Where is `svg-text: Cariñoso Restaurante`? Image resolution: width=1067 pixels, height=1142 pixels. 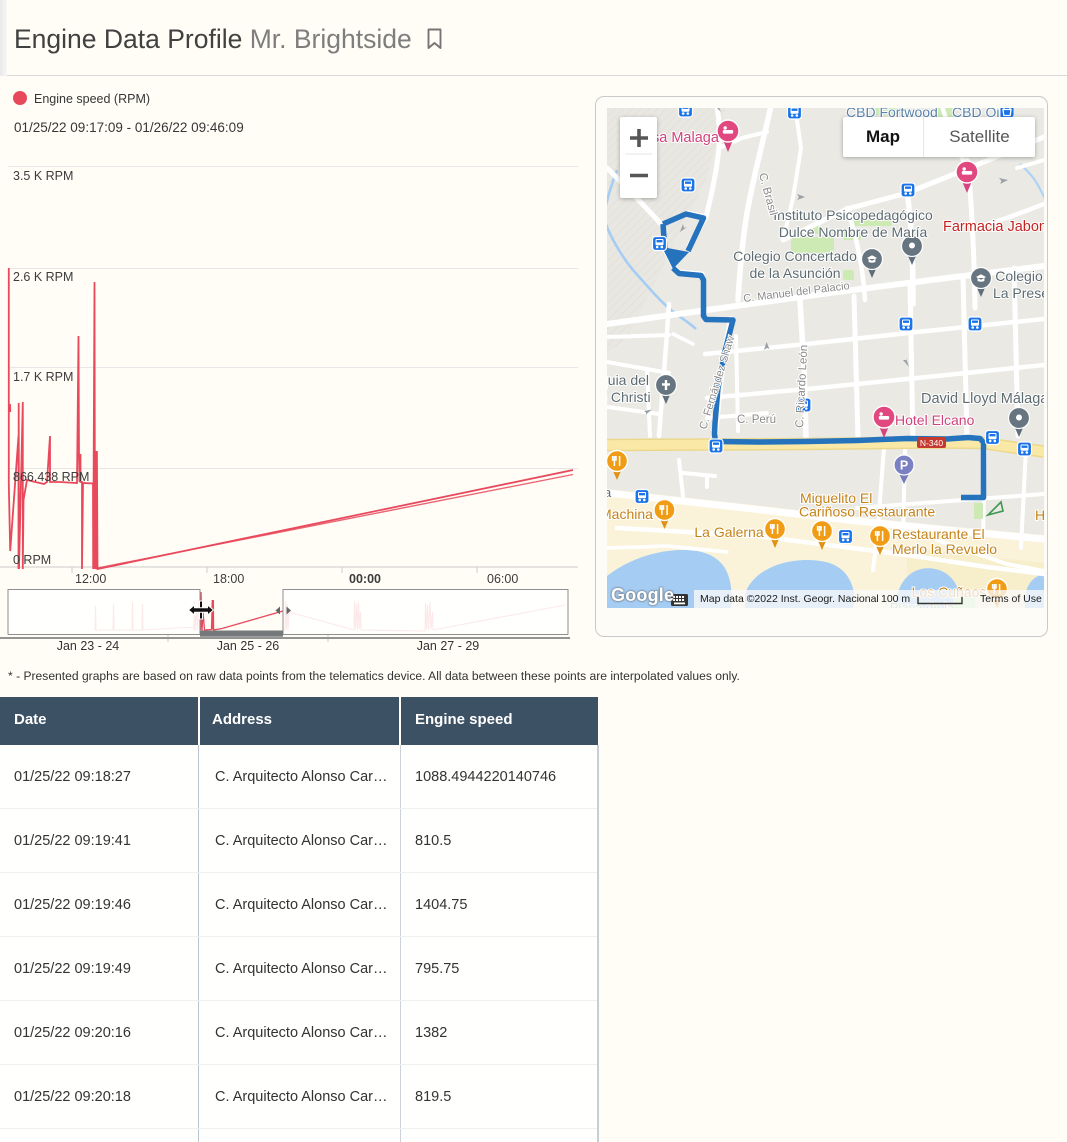
svg-text: Cariñoso Restaurante is located at coordinates (867, 512).